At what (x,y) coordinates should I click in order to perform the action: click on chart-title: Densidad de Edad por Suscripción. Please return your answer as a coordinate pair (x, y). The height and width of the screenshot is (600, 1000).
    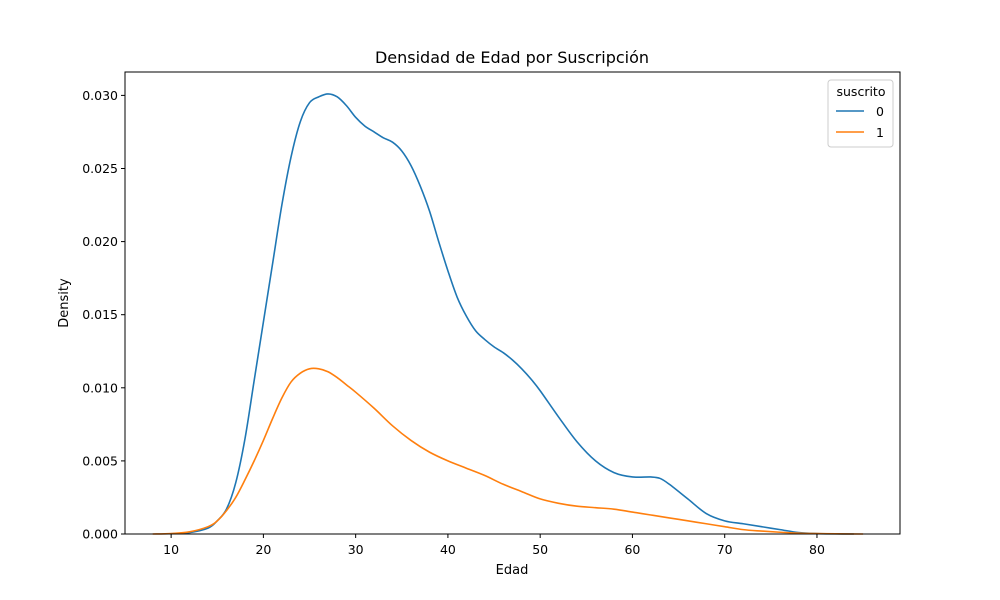
    Looking at the image, I should click on (512, 57).